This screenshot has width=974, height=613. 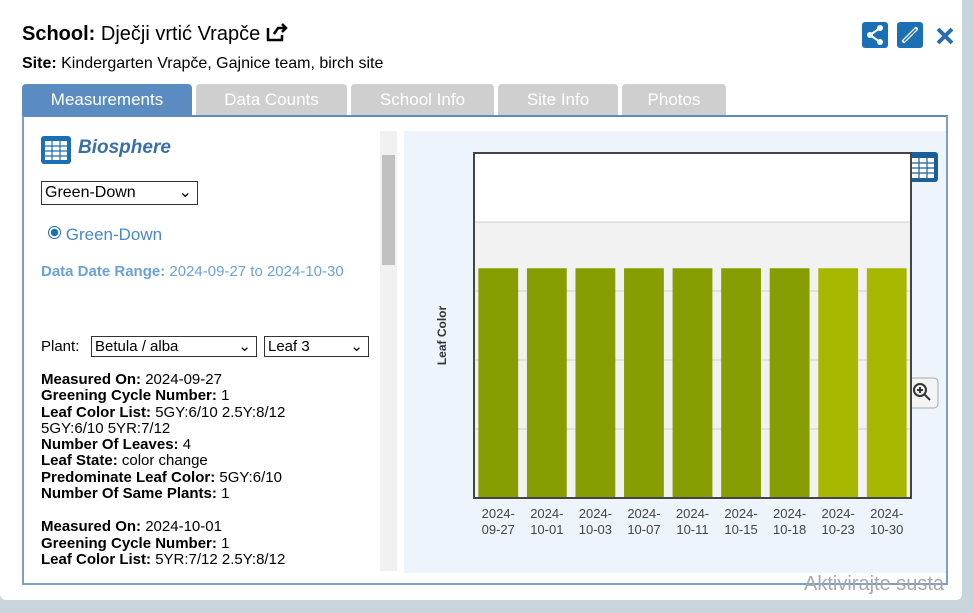 What do you see at coordinates (90, 192) in the screenshot?
I see `select-value: Green-Down` at bounding box center [90, 192].